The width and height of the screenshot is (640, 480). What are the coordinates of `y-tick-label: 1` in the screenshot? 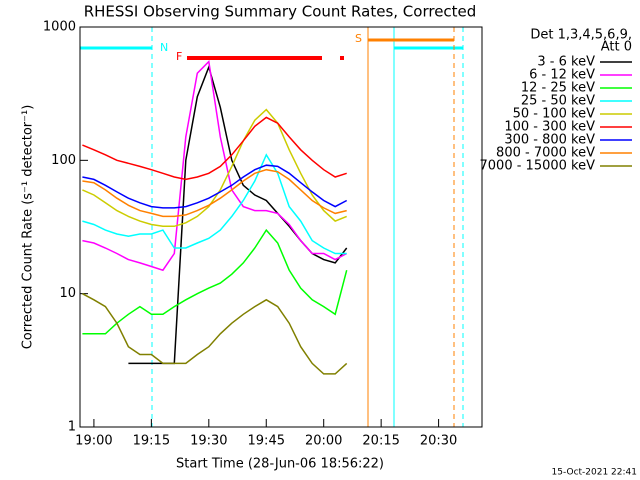 It's located at (72, 427).